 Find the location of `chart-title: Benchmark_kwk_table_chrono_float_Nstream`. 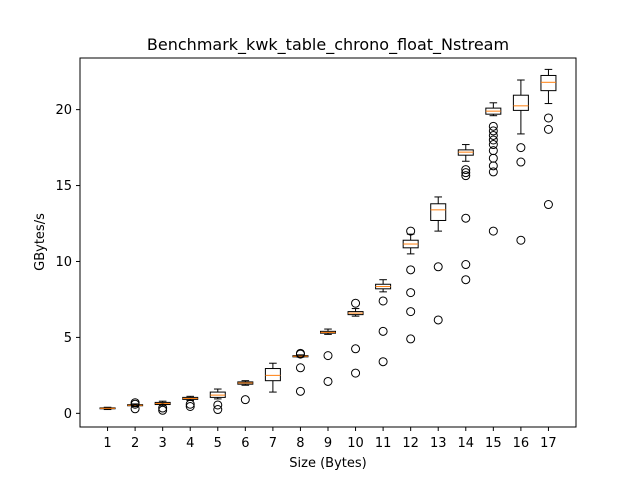

chart-title: Benchmark_kwk_table_chrono_float_Nstream is located at coordinates (328, 45).